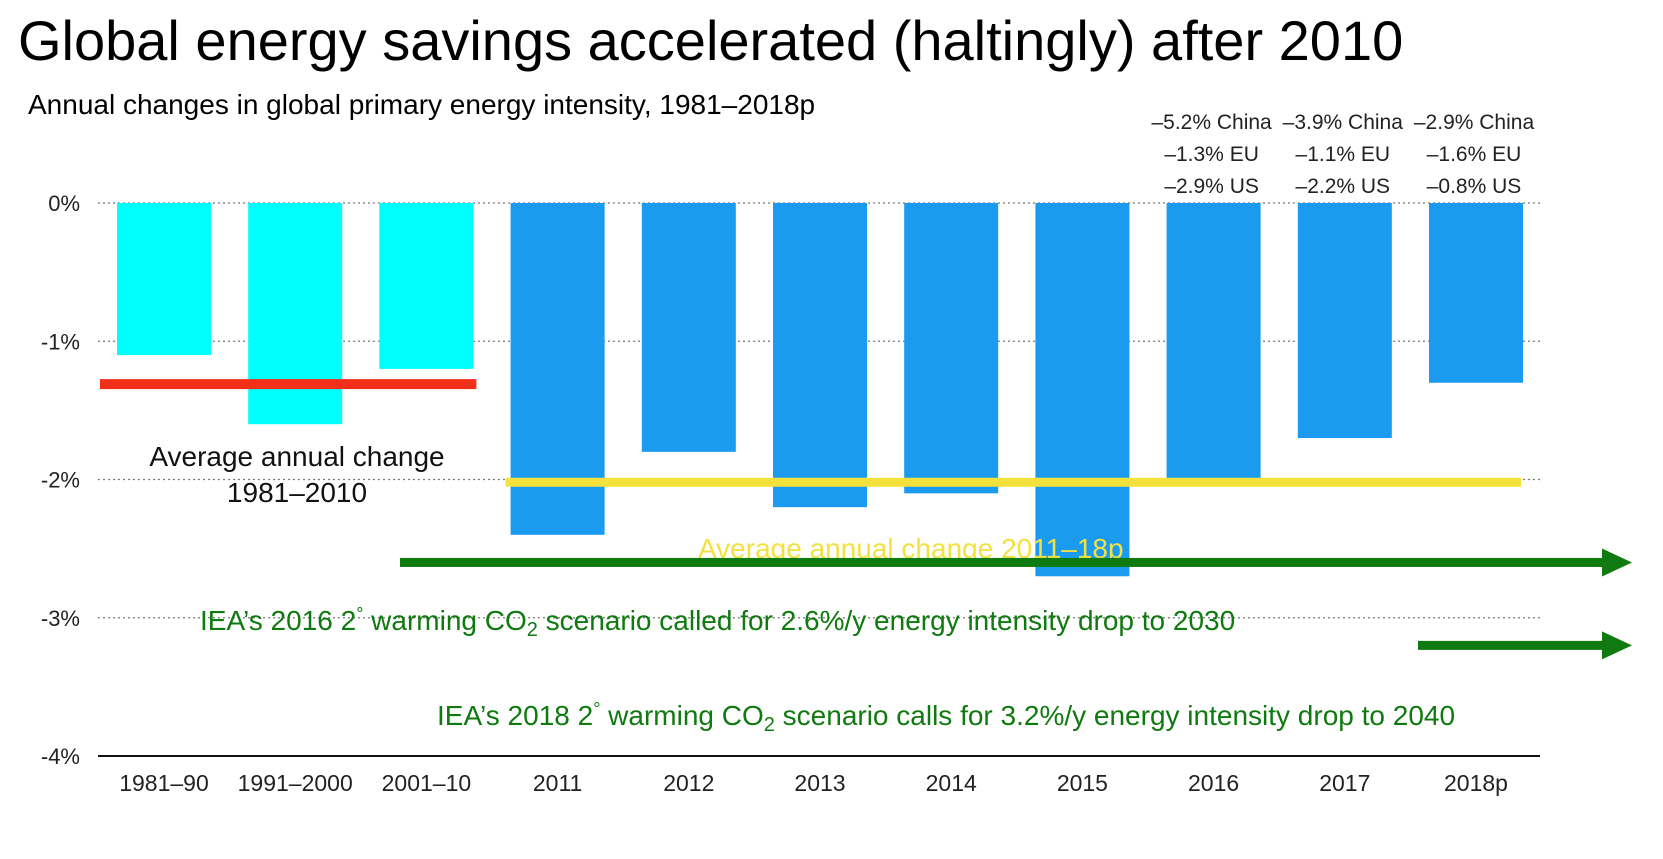  What do you see at coordinates (288, 384) in the screenshot?
I see `average-line-1981-2010` at bounding box center [288, 384].